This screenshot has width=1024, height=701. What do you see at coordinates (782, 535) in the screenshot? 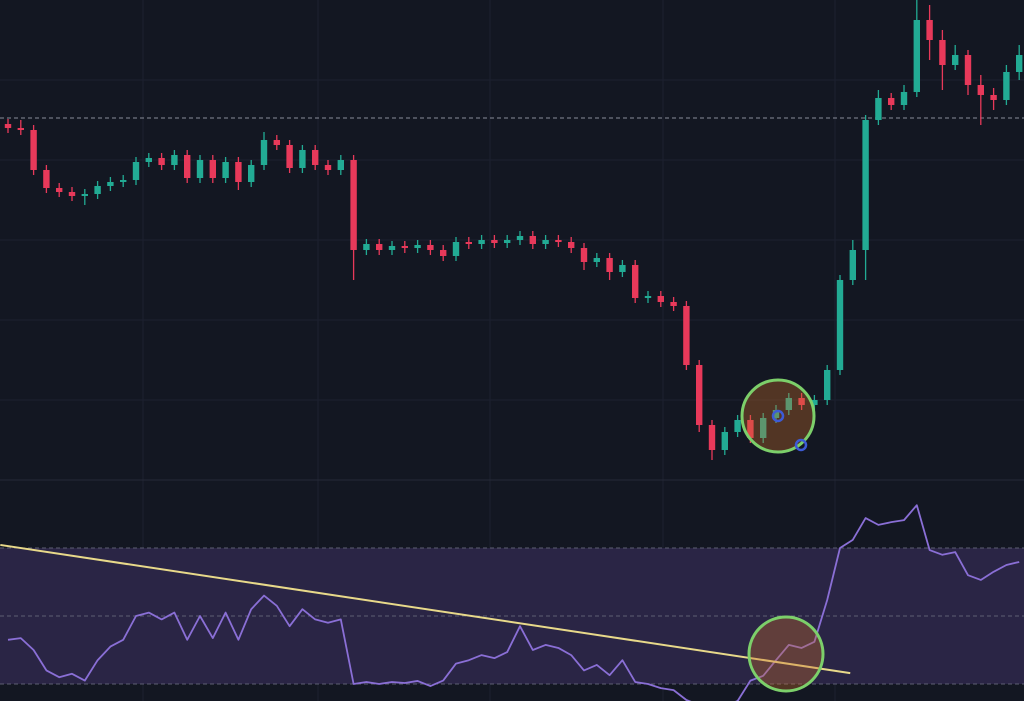
I see `annotations` at bounding box center [782, 535].